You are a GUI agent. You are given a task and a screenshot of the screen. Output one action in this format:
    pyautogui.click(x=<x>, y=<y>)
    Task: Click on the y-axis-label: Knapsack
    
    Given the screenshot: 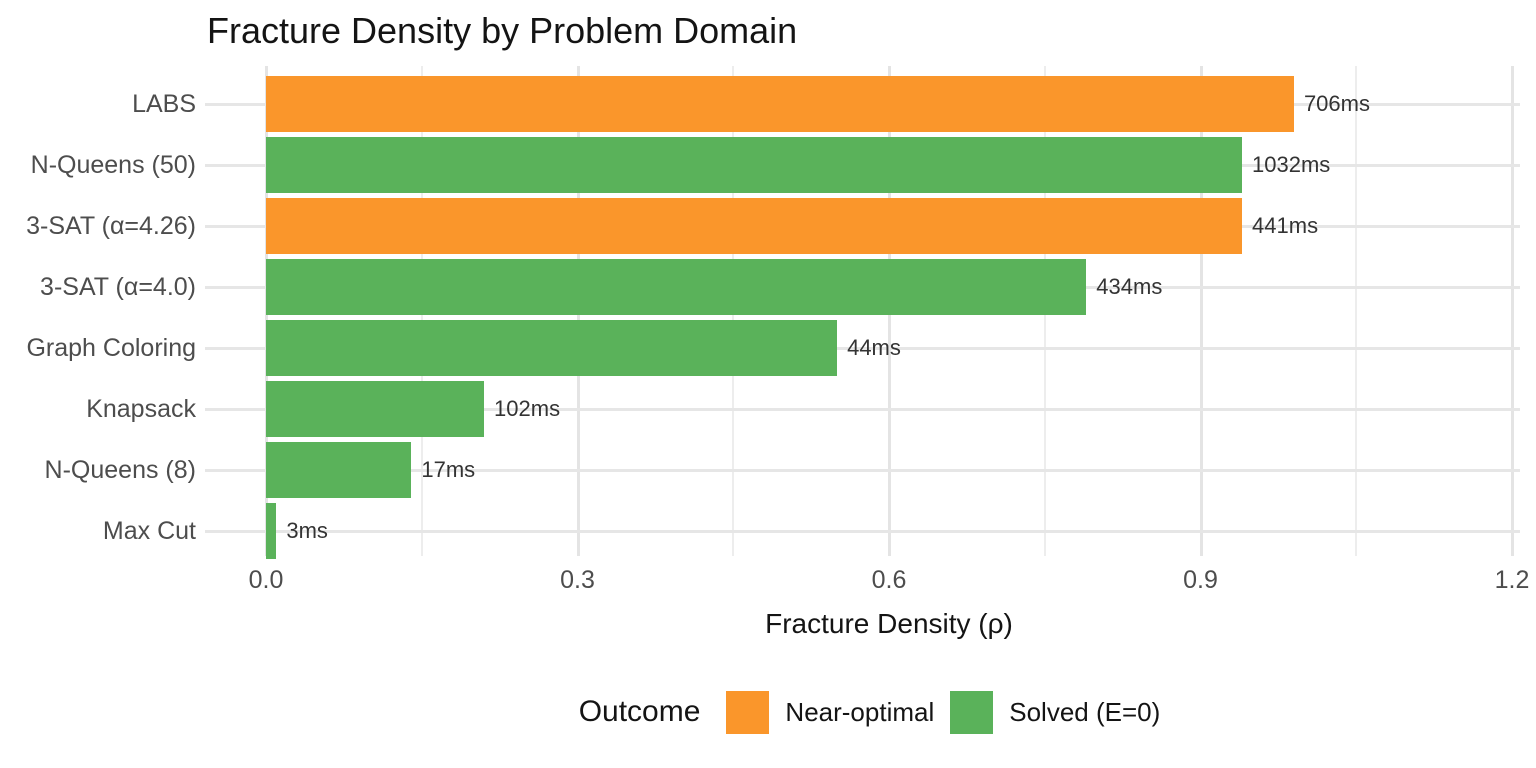 What is the action you would take?
    pyautogui.click(x=141, y=409)
    